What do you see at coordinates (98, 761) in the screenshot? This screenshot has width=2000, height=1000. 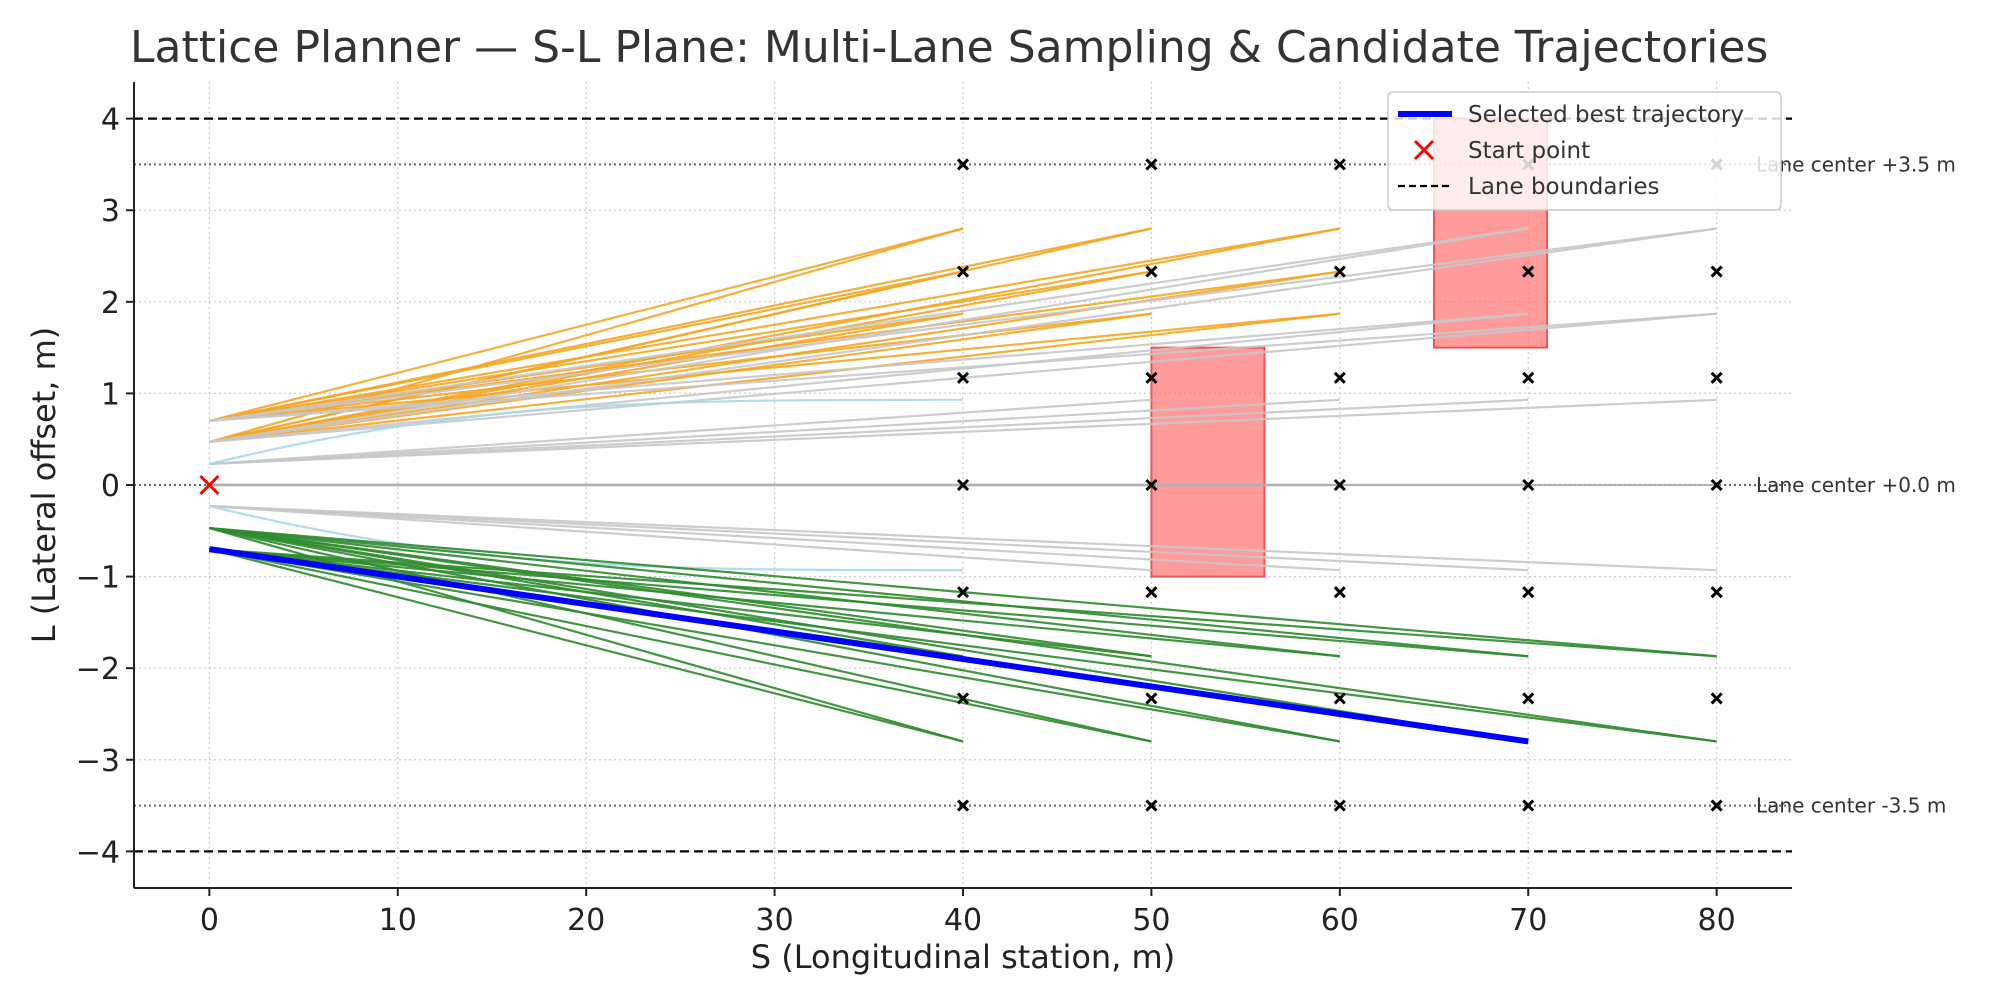 I see `y-tick-label: −3` at bounding box center [98, 761].